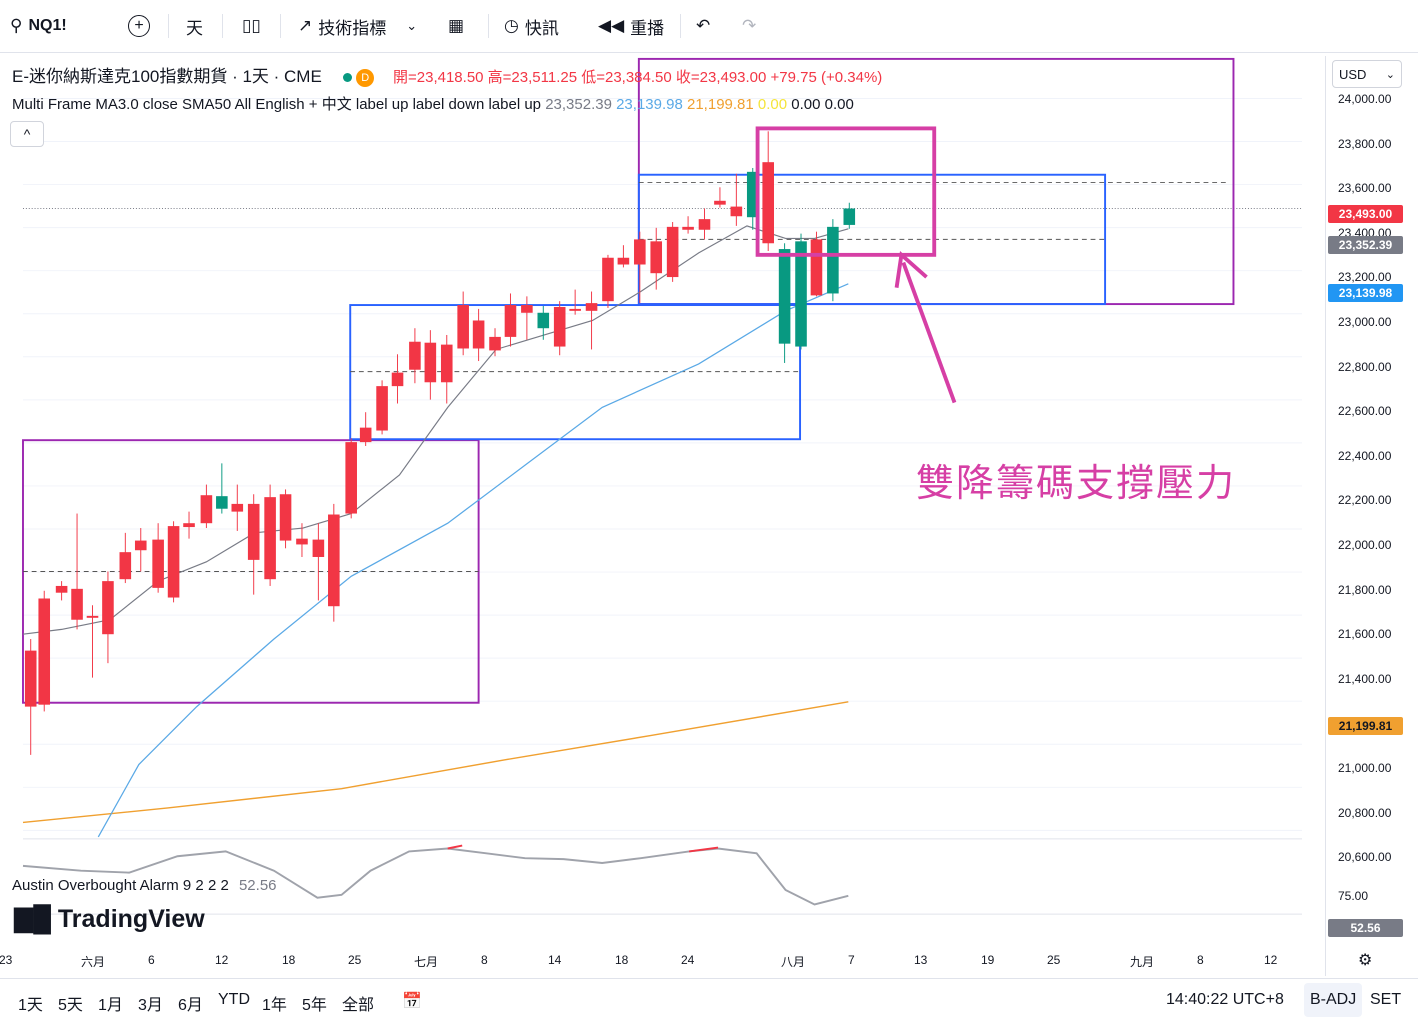 This screenshot has width=1418, height=1020. I want to click on candles-icon: ▯▯, so click(251, 25).